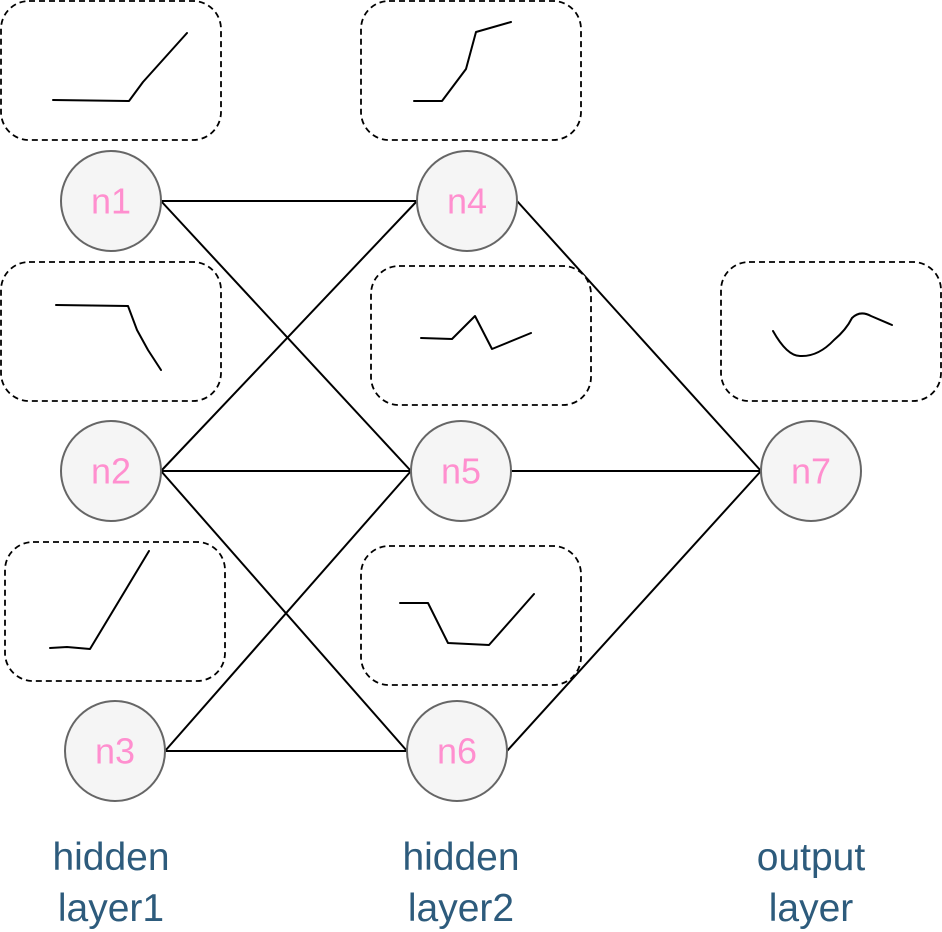 The image size is (942, 932). Describe the element at coordinates (461, 908) in the screenshot. I see `layer-label-hidden2-line2: layer2` at that location.